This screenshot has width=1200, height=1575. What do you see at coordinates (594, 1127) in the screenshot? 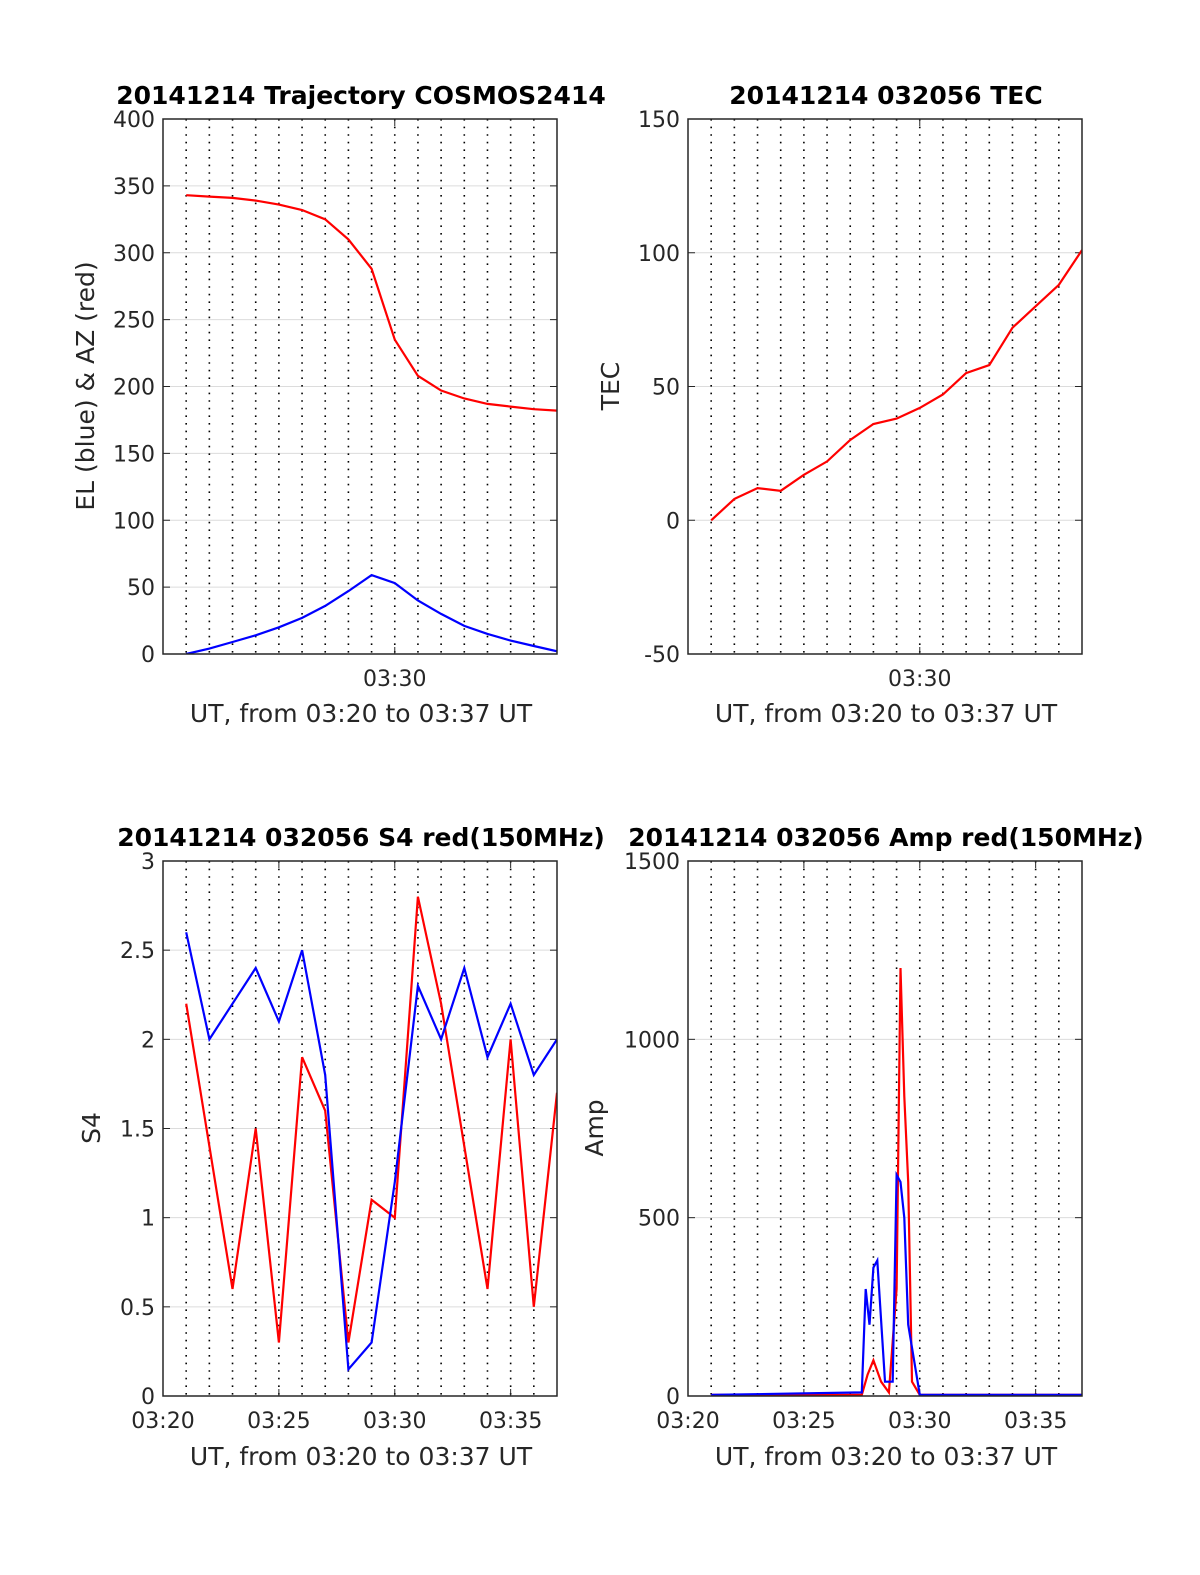
I see `y-axis-label: Amp` at bounding box center [594, 1127].